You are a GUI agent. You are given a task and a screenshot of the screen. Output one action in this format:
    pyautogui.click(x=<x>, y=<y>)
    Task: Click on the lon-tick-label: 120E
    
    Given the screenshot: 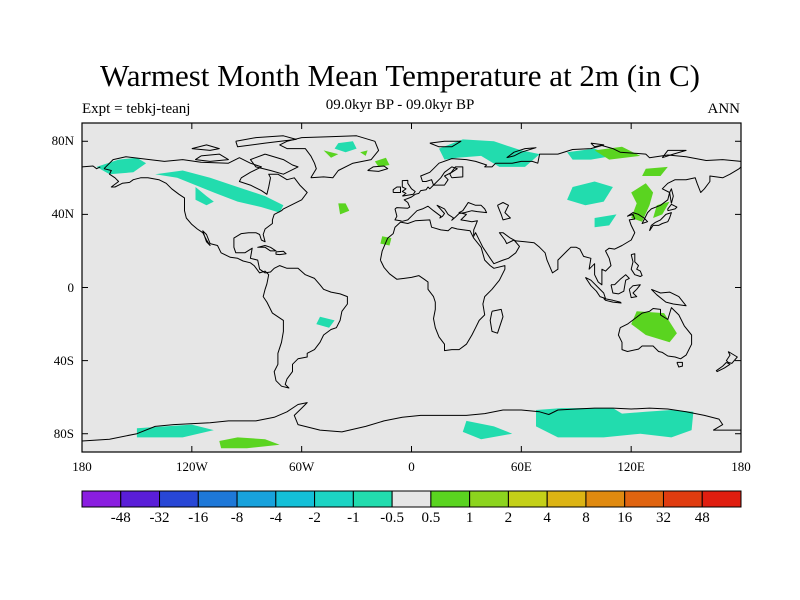 What is the action you would take?
    pyautogui.click(x=631, y=466)
    